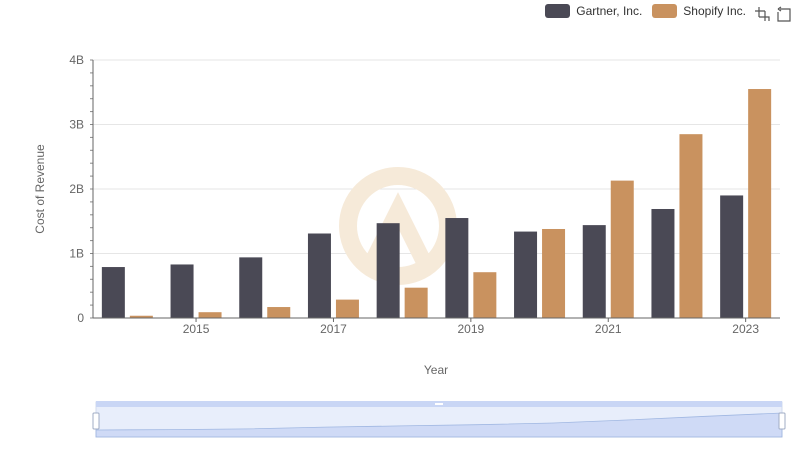 Image resolution: width=800 pixels, height=461 pixels. What do you see at coordinates (526, 274) in the screenshot?
I see `bar-gartner-2020` at bounding box center [526, 274].